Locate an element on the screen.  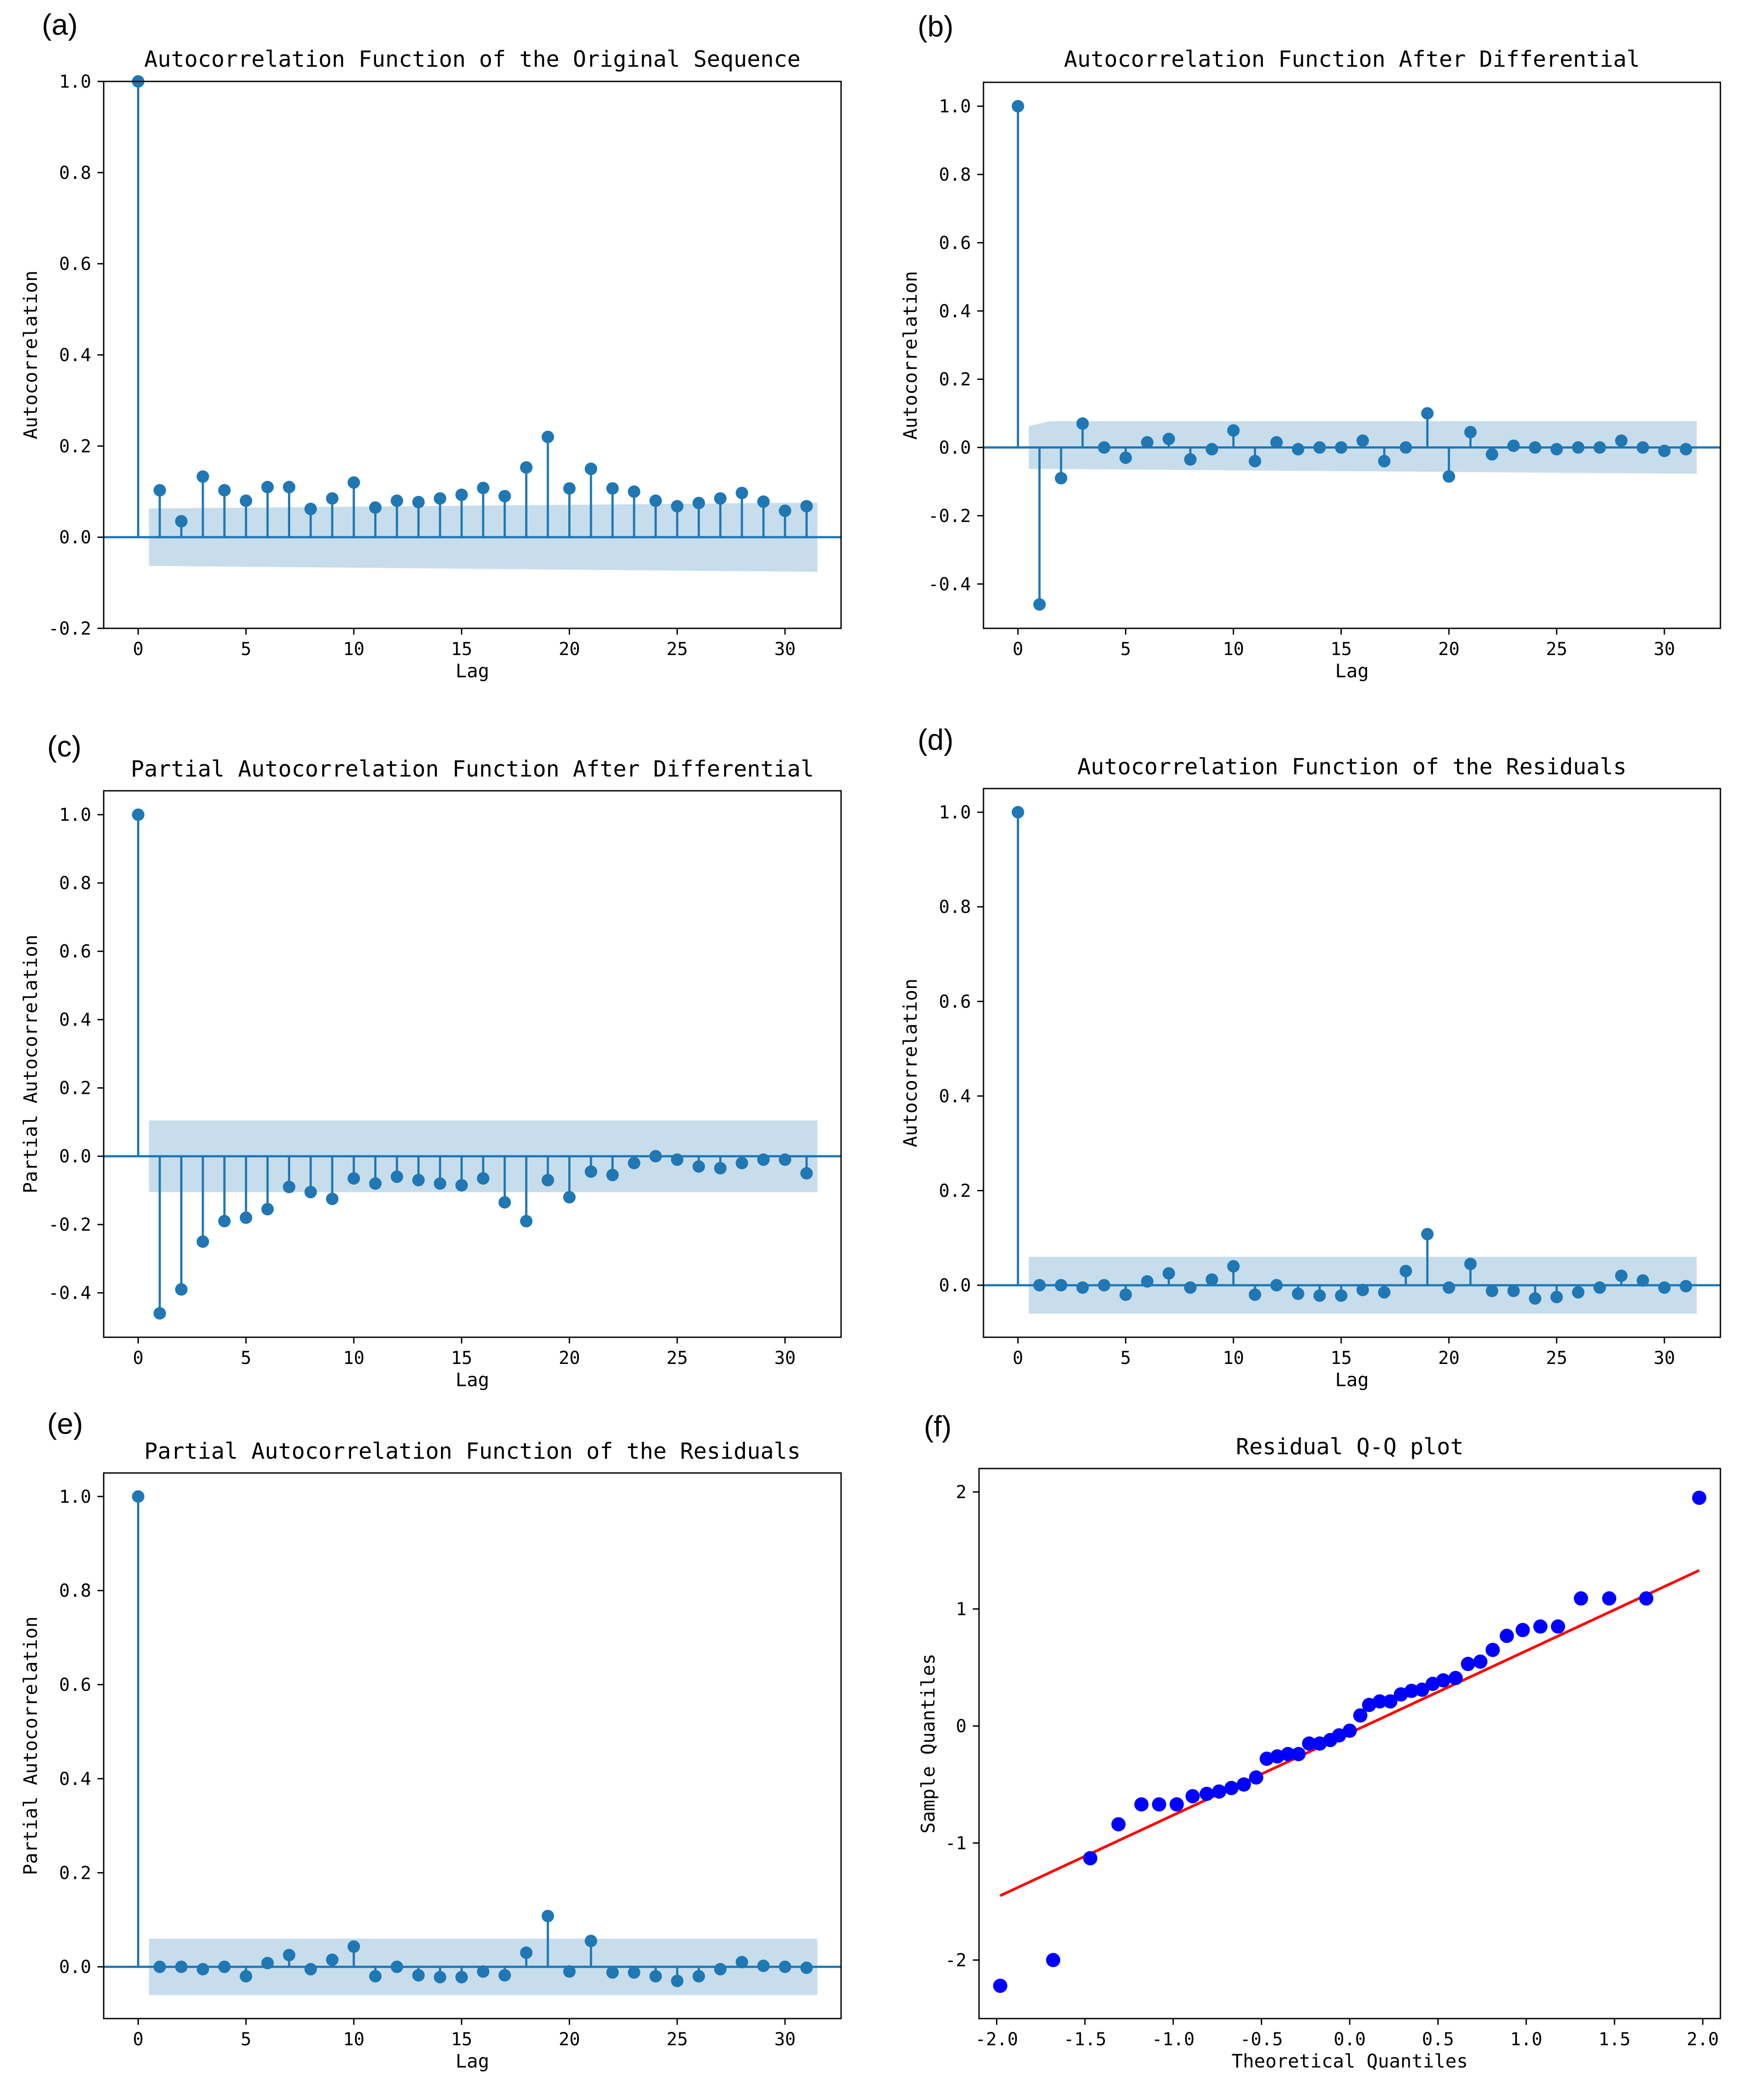
x-tick-label: 20 is located at coordinates (569, 2040).